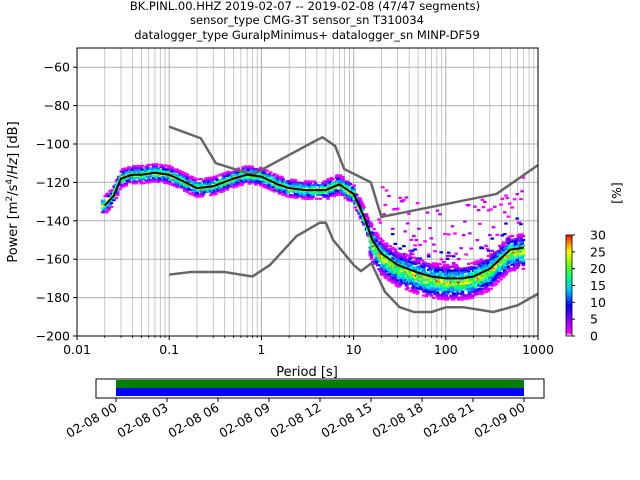  Describe the element at coordinates (499, 420) in the screenshot. I see `timeline-tick-label: 02-09 00` at that location.